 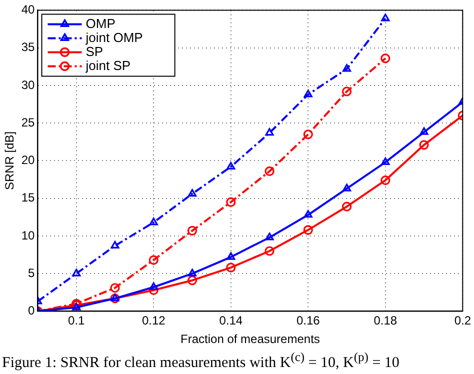 I want to click on y-tick-label: 0, so click(x=32, y=311).